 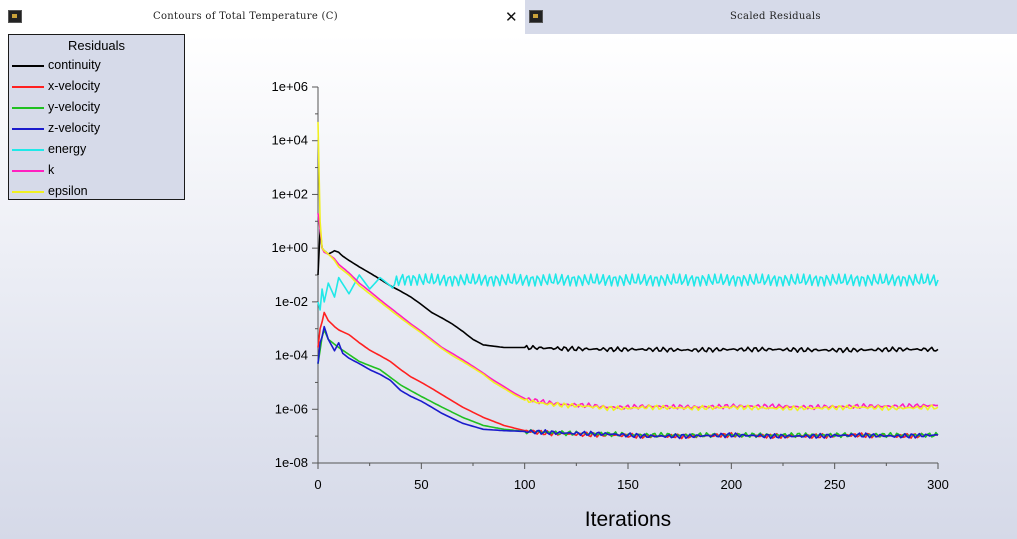 What do you see at coordinates (731, 484) in the screenshot?
I see `x-tick-label: 200` at bounding box center [731, 484].